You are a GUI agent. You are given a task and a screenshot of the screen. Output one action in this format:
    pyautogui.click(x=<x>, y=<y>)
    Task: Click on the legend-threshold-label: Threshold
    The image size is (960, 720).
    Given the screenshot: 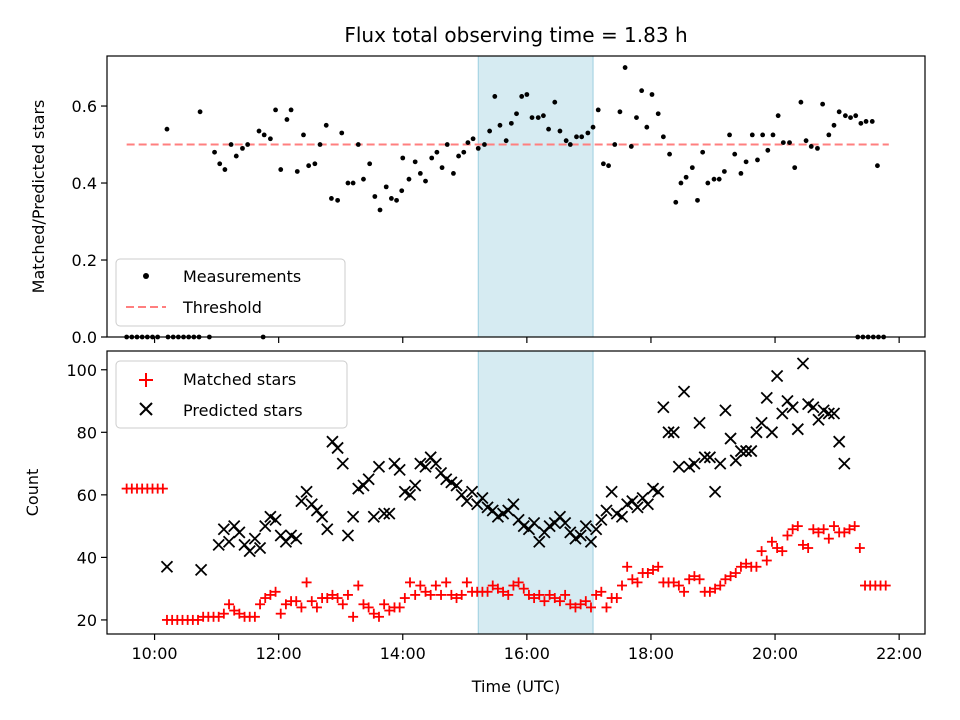 What is the action you would take?
    pyautogui.click(x=222, y=307)
    